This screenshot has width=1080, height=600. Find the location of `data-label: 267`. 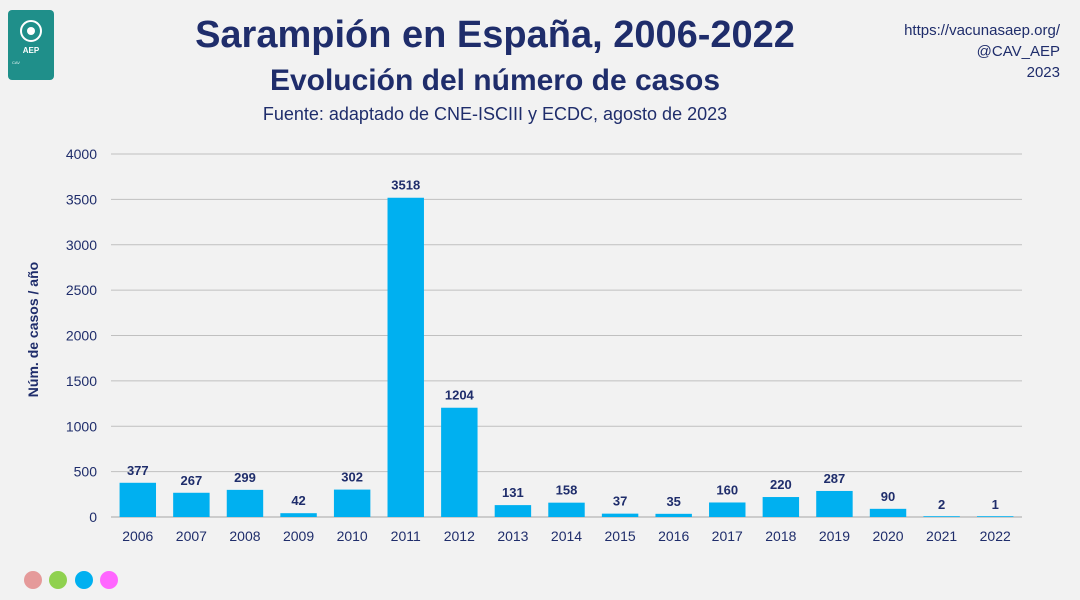

data-label: 267 is located at coordinates (192, 480).